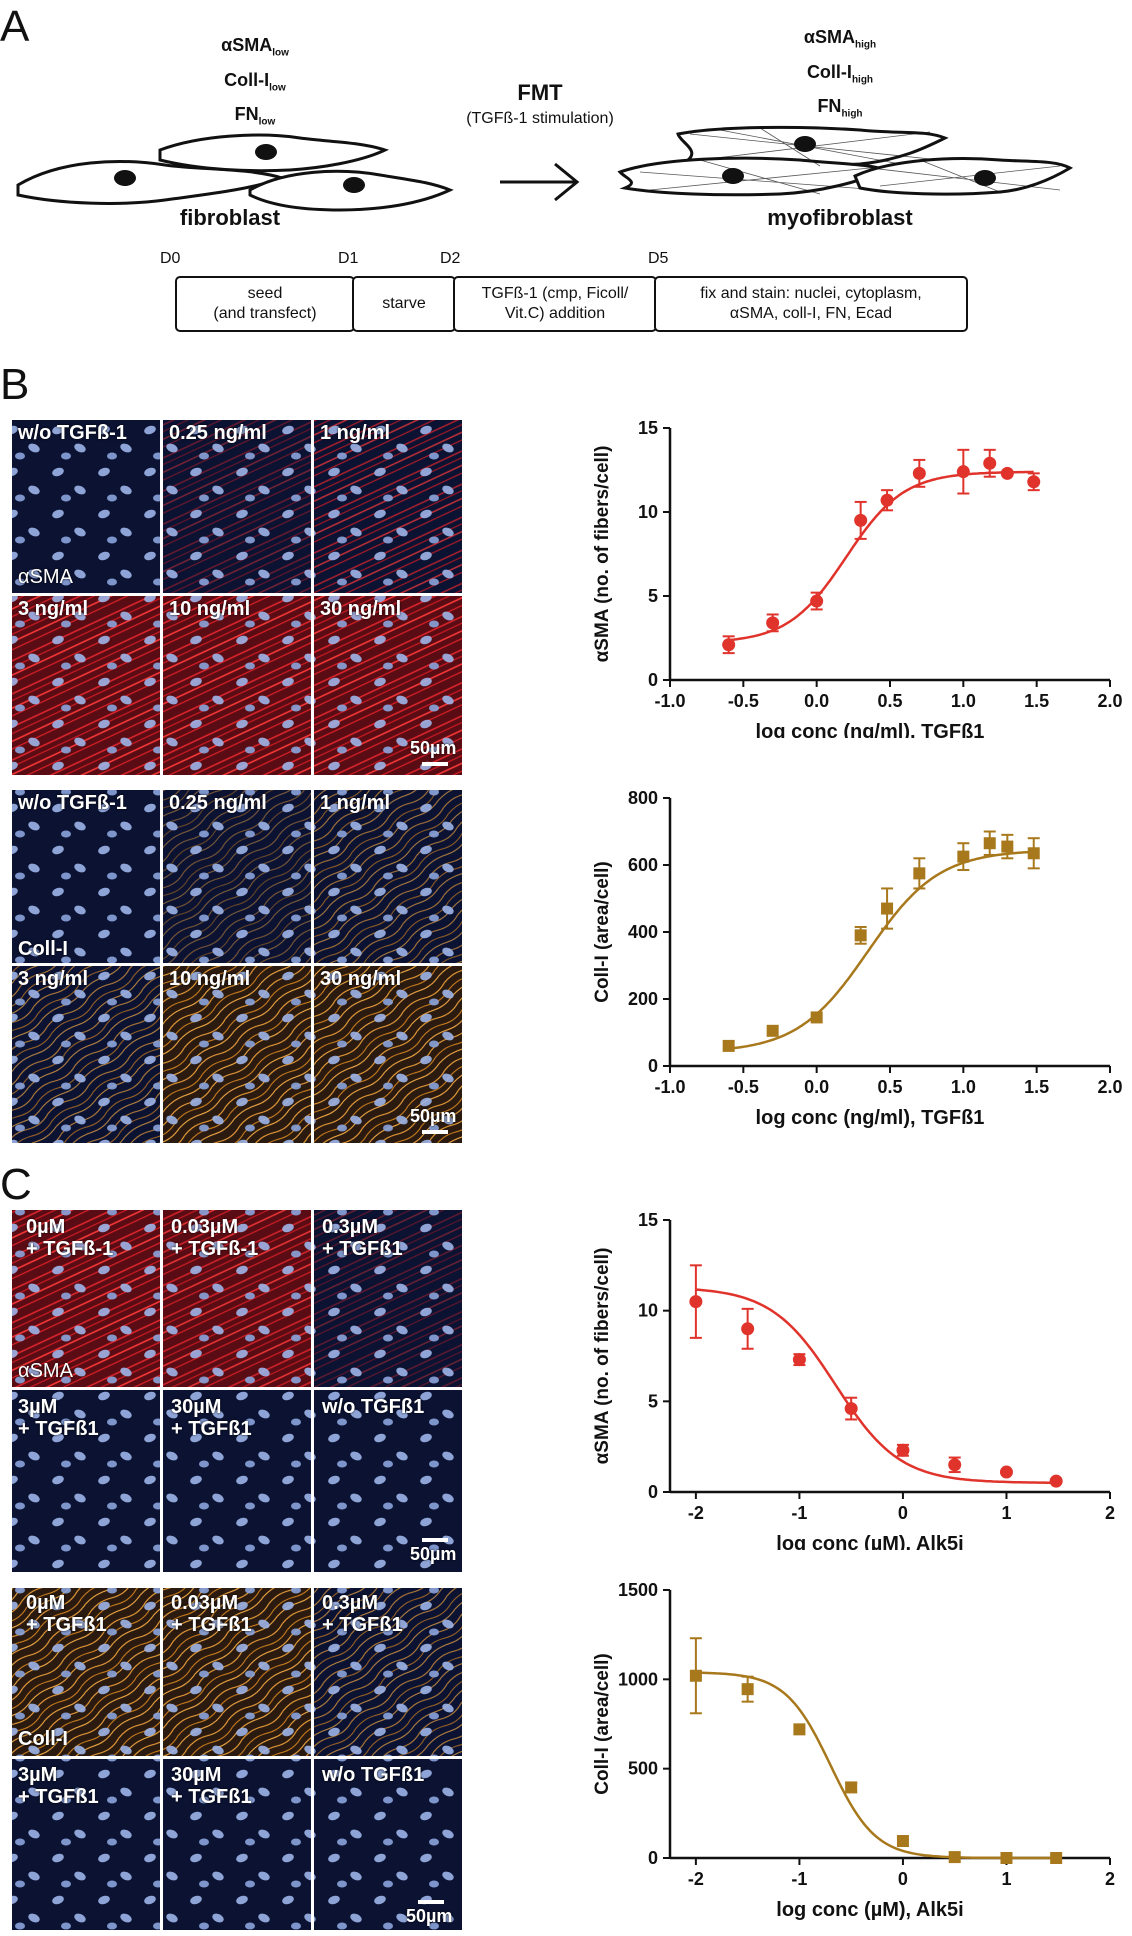 This screenshot has width=1132, height=1936. What do you see at coordinates (72, 433) in the screenshot?
I see `b-sma-label-0: w/o TGFß-1` at bounding box center [72, 433].